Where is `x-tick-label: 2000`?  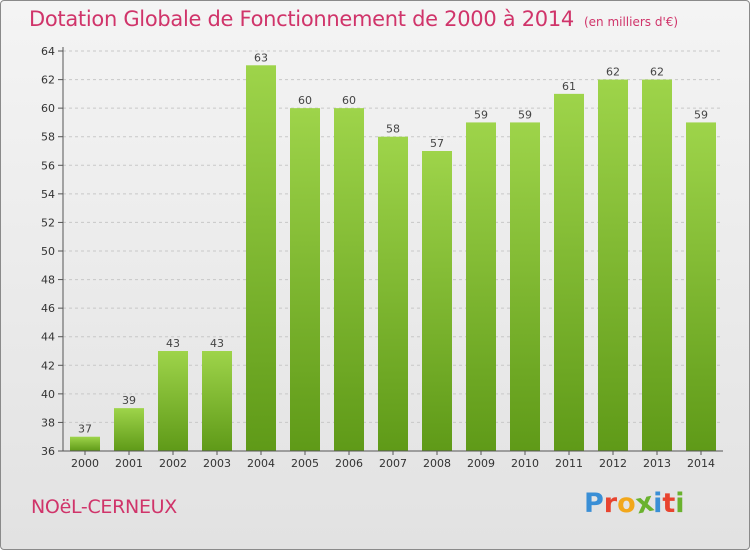 x-tick-label: 2000 is located at coordinates (85, 463).